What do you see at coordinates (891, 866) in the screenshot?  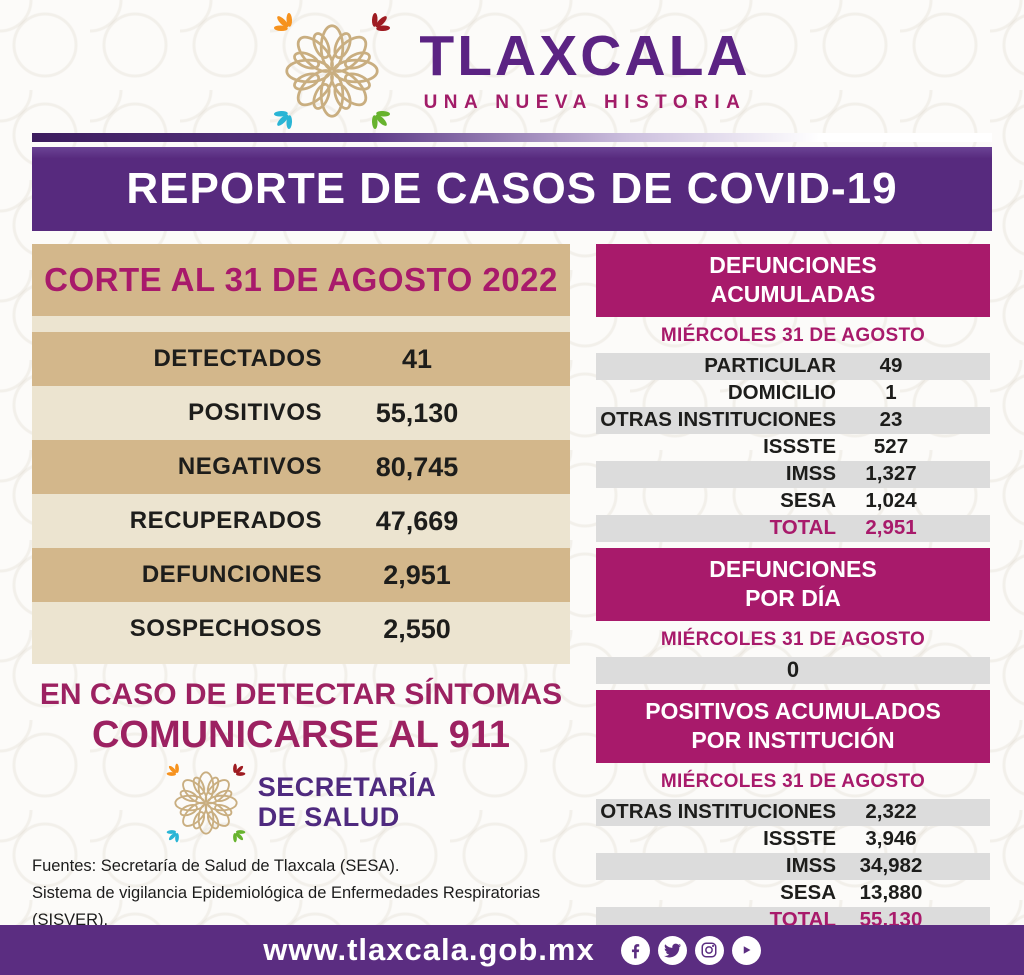 I see `row-value: 34,982` at bounding box center [891, 866].